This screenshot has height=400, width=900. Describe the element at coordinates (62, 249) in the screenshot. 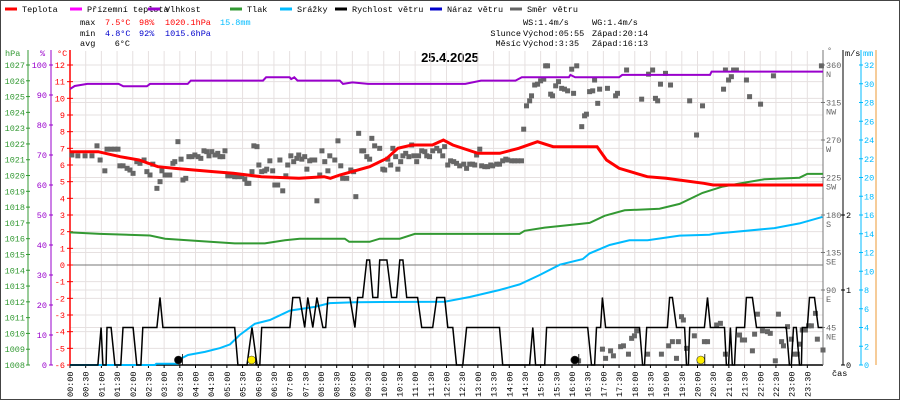

I see `temperature-tick-label: 1` at that location.